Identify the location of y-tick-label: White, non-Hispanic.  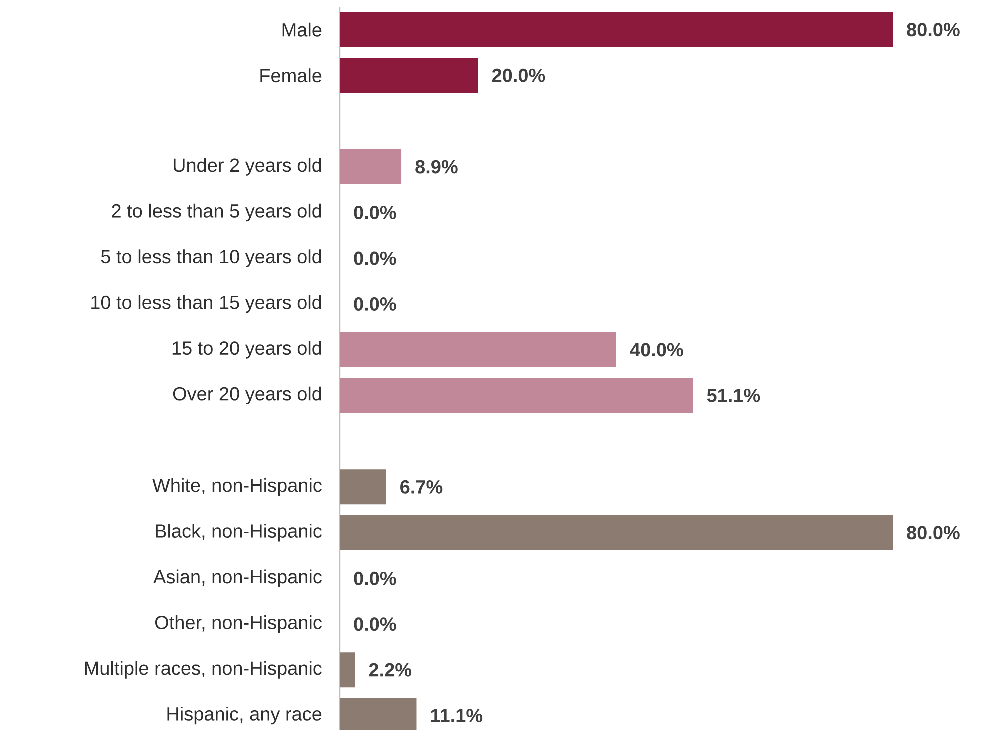
(237, 487).